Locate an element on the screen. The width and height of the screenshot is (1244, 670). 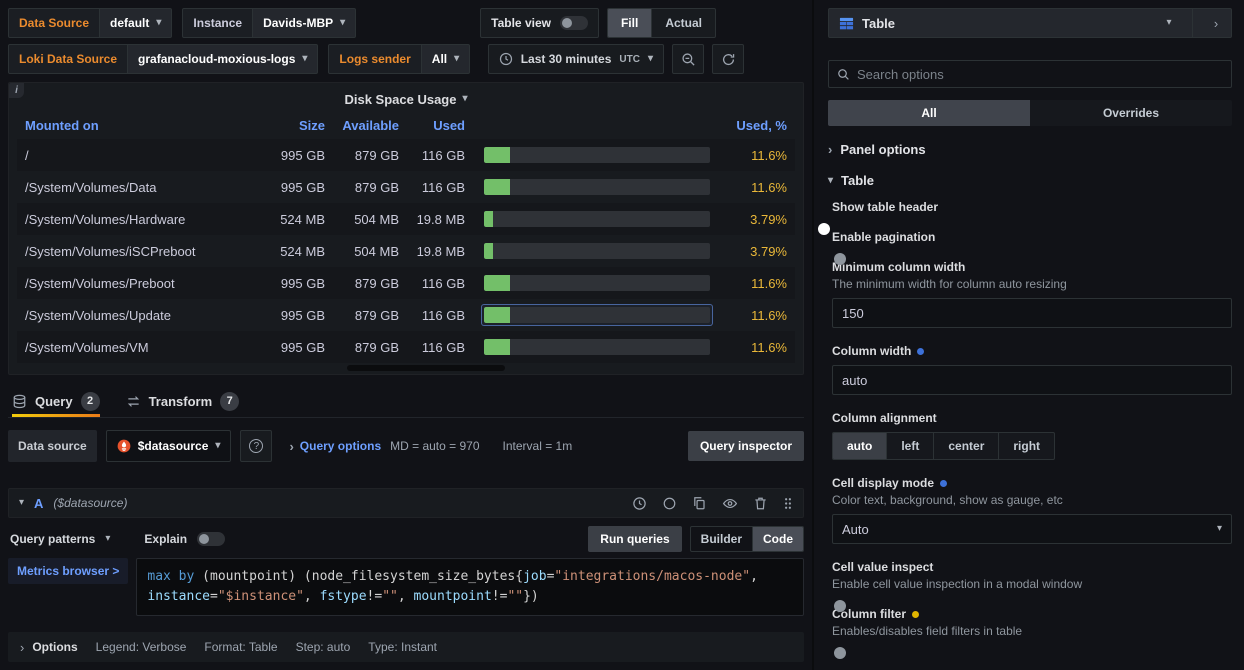
record-icon is located at coordinates (669, 503).